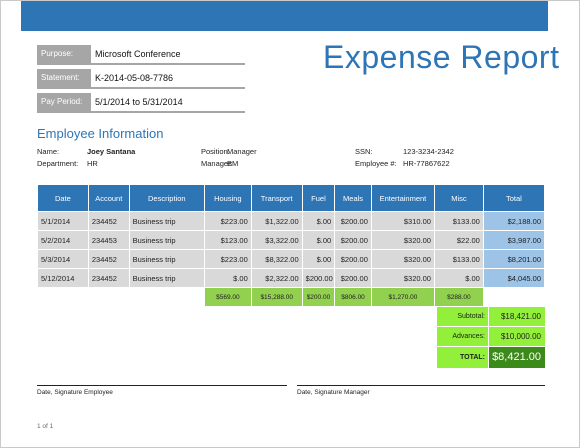 This screenshot has height=448, width=580. I want to click on employee-ssn: 123-3234-2342, so click(428, 151).